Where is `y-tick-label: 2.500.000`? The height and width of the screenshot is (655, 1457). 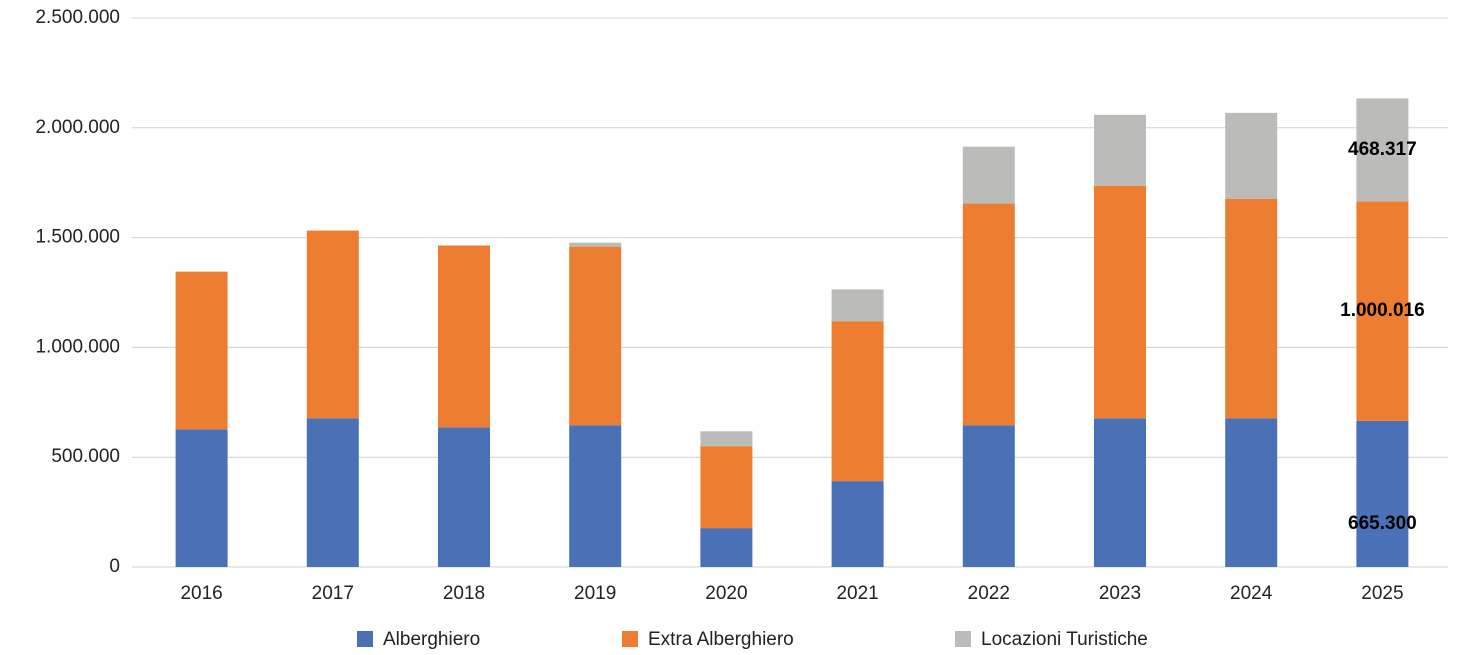
y-tick-label: 2.500.000 is located at coordinates (77, 17).